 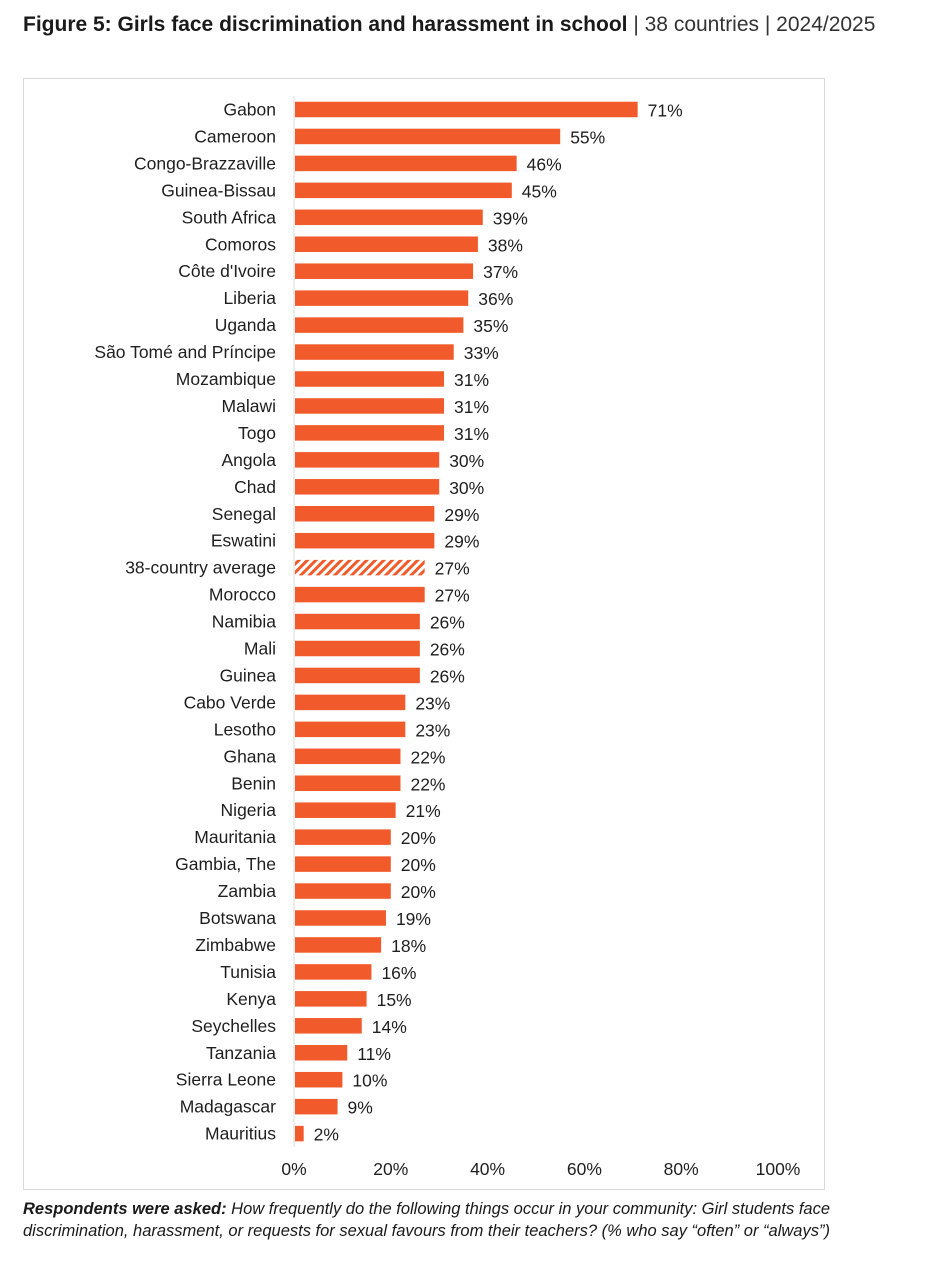 I want to click on category-label: Mauritius, so click(x=240, y=1134).